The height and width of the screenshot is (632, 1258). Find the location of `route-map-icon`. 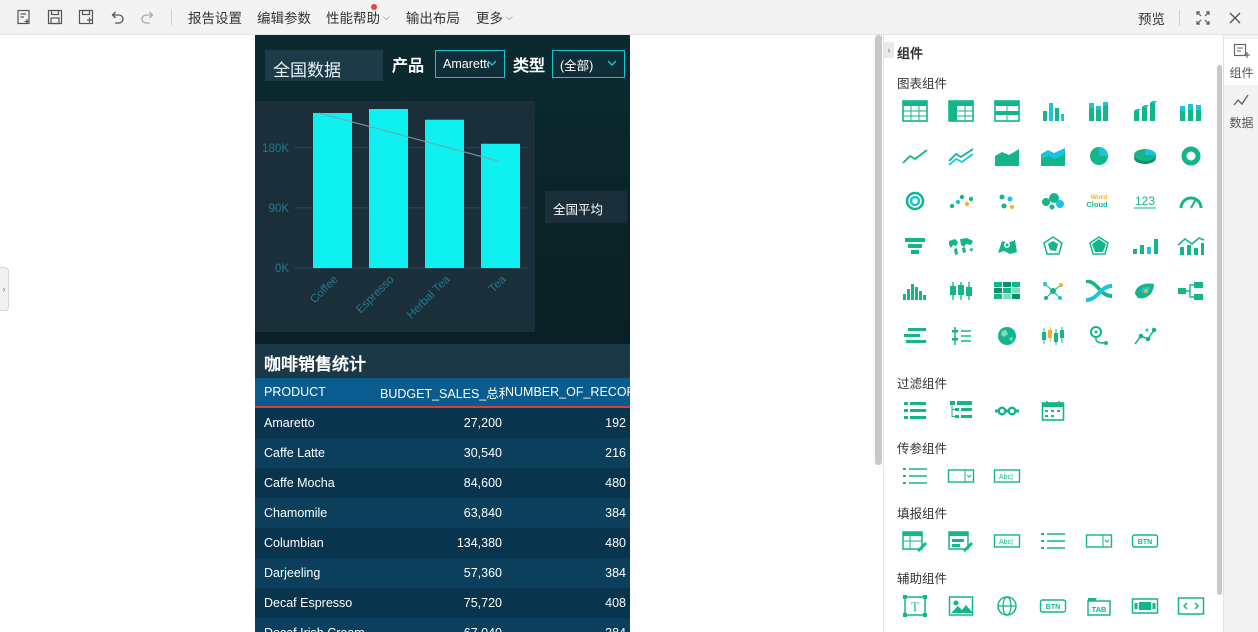

route-map-icon is located at coordinates (1099, 336).